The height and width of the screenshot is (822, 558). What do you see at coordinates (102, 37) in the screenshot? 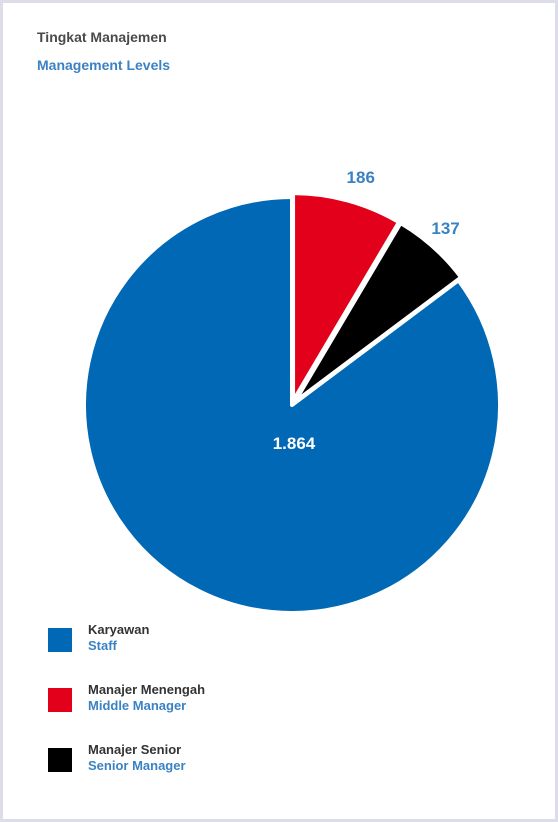
I see `chart-title: Tingkat Manajemen` at bounding box center [102, 37].